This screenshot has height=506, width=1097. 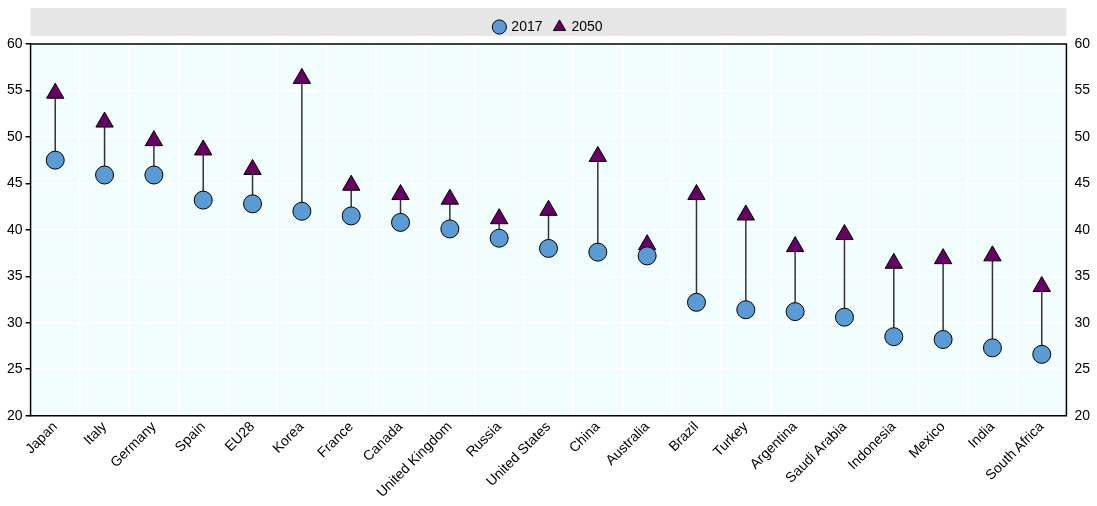 I want to click on y-tick-label: 45, so click(x=14, y=182).